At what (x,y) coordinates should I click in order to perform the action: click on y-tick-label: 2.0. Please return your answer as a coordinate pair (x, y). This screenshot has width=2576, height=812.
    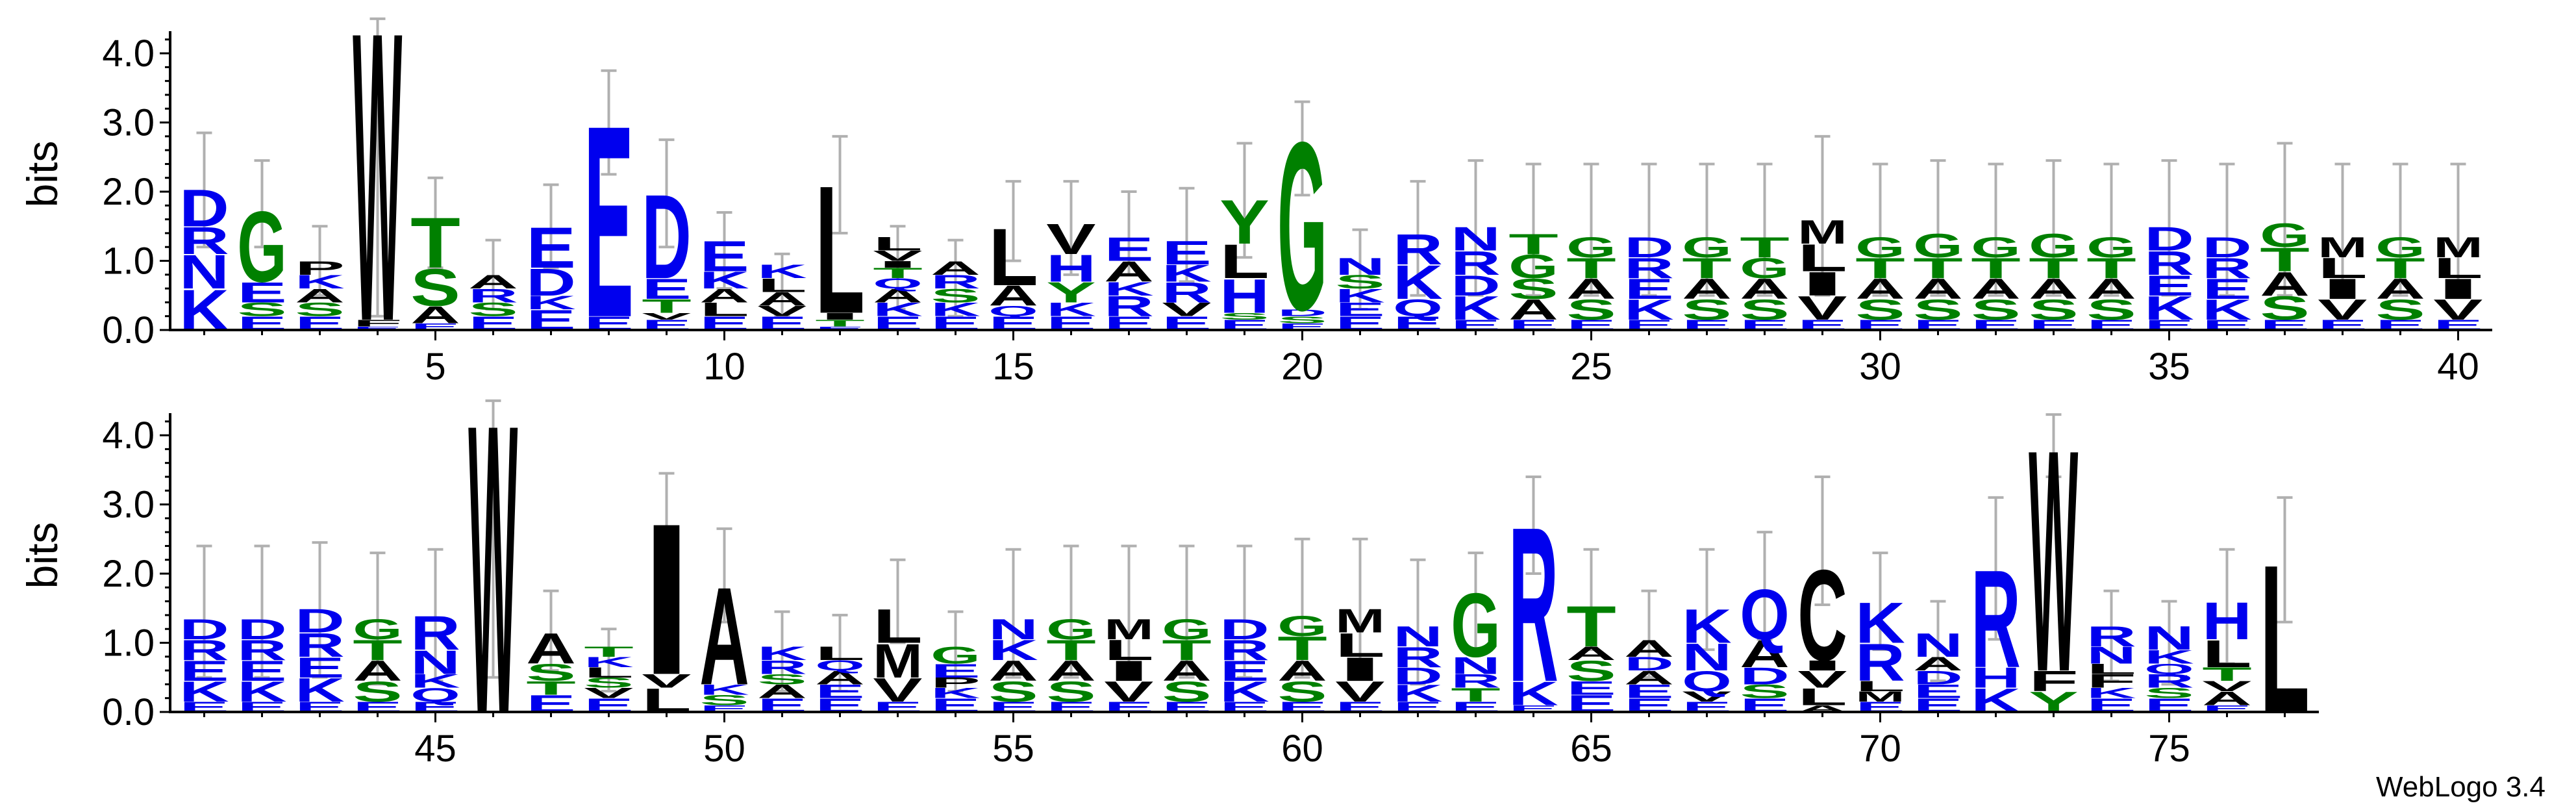
    Looking at the image, I should click on (128, 574).